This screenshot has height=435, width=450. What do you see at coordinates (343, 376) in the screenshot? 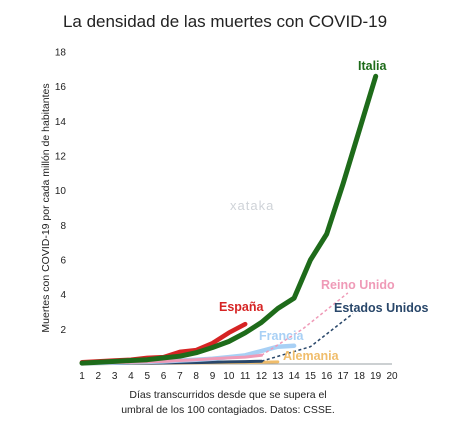
I see `x-tick-label: 17` at bounding box center [343, 376].